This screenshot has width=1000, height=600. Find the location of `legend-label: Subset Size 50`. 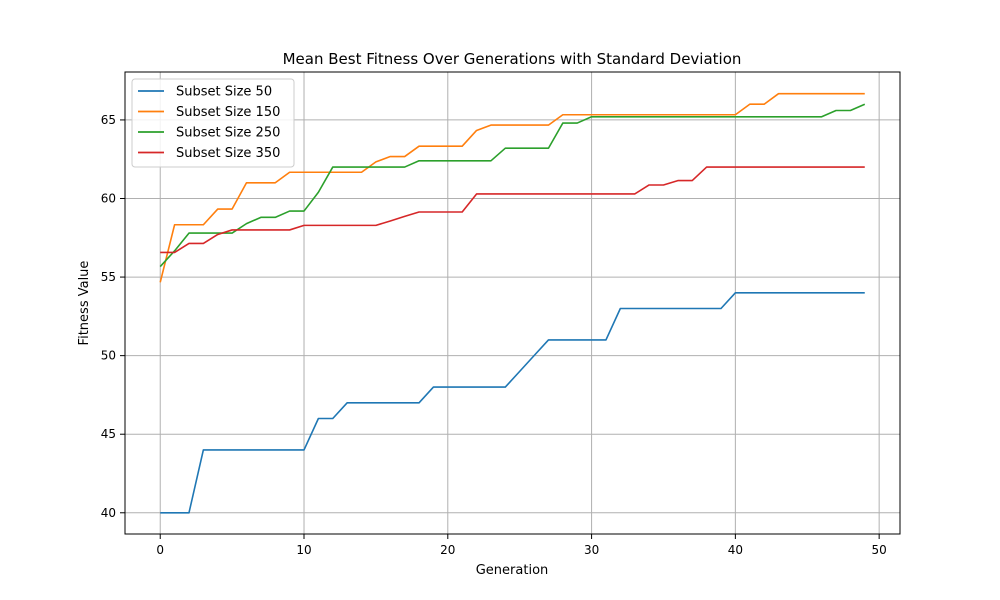

legend-label: Subset Size 50 is located at coordinates (224, 92).